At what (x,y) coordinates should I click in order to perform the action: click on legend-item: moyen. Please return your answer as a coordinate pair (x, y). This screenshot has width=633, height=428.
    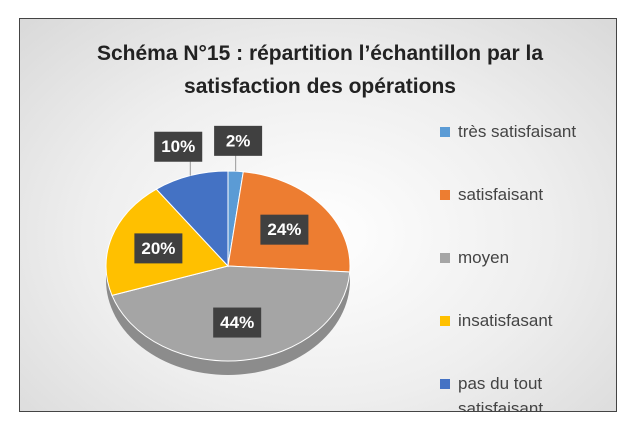
    Looking at the image, I should click on (525, 276).